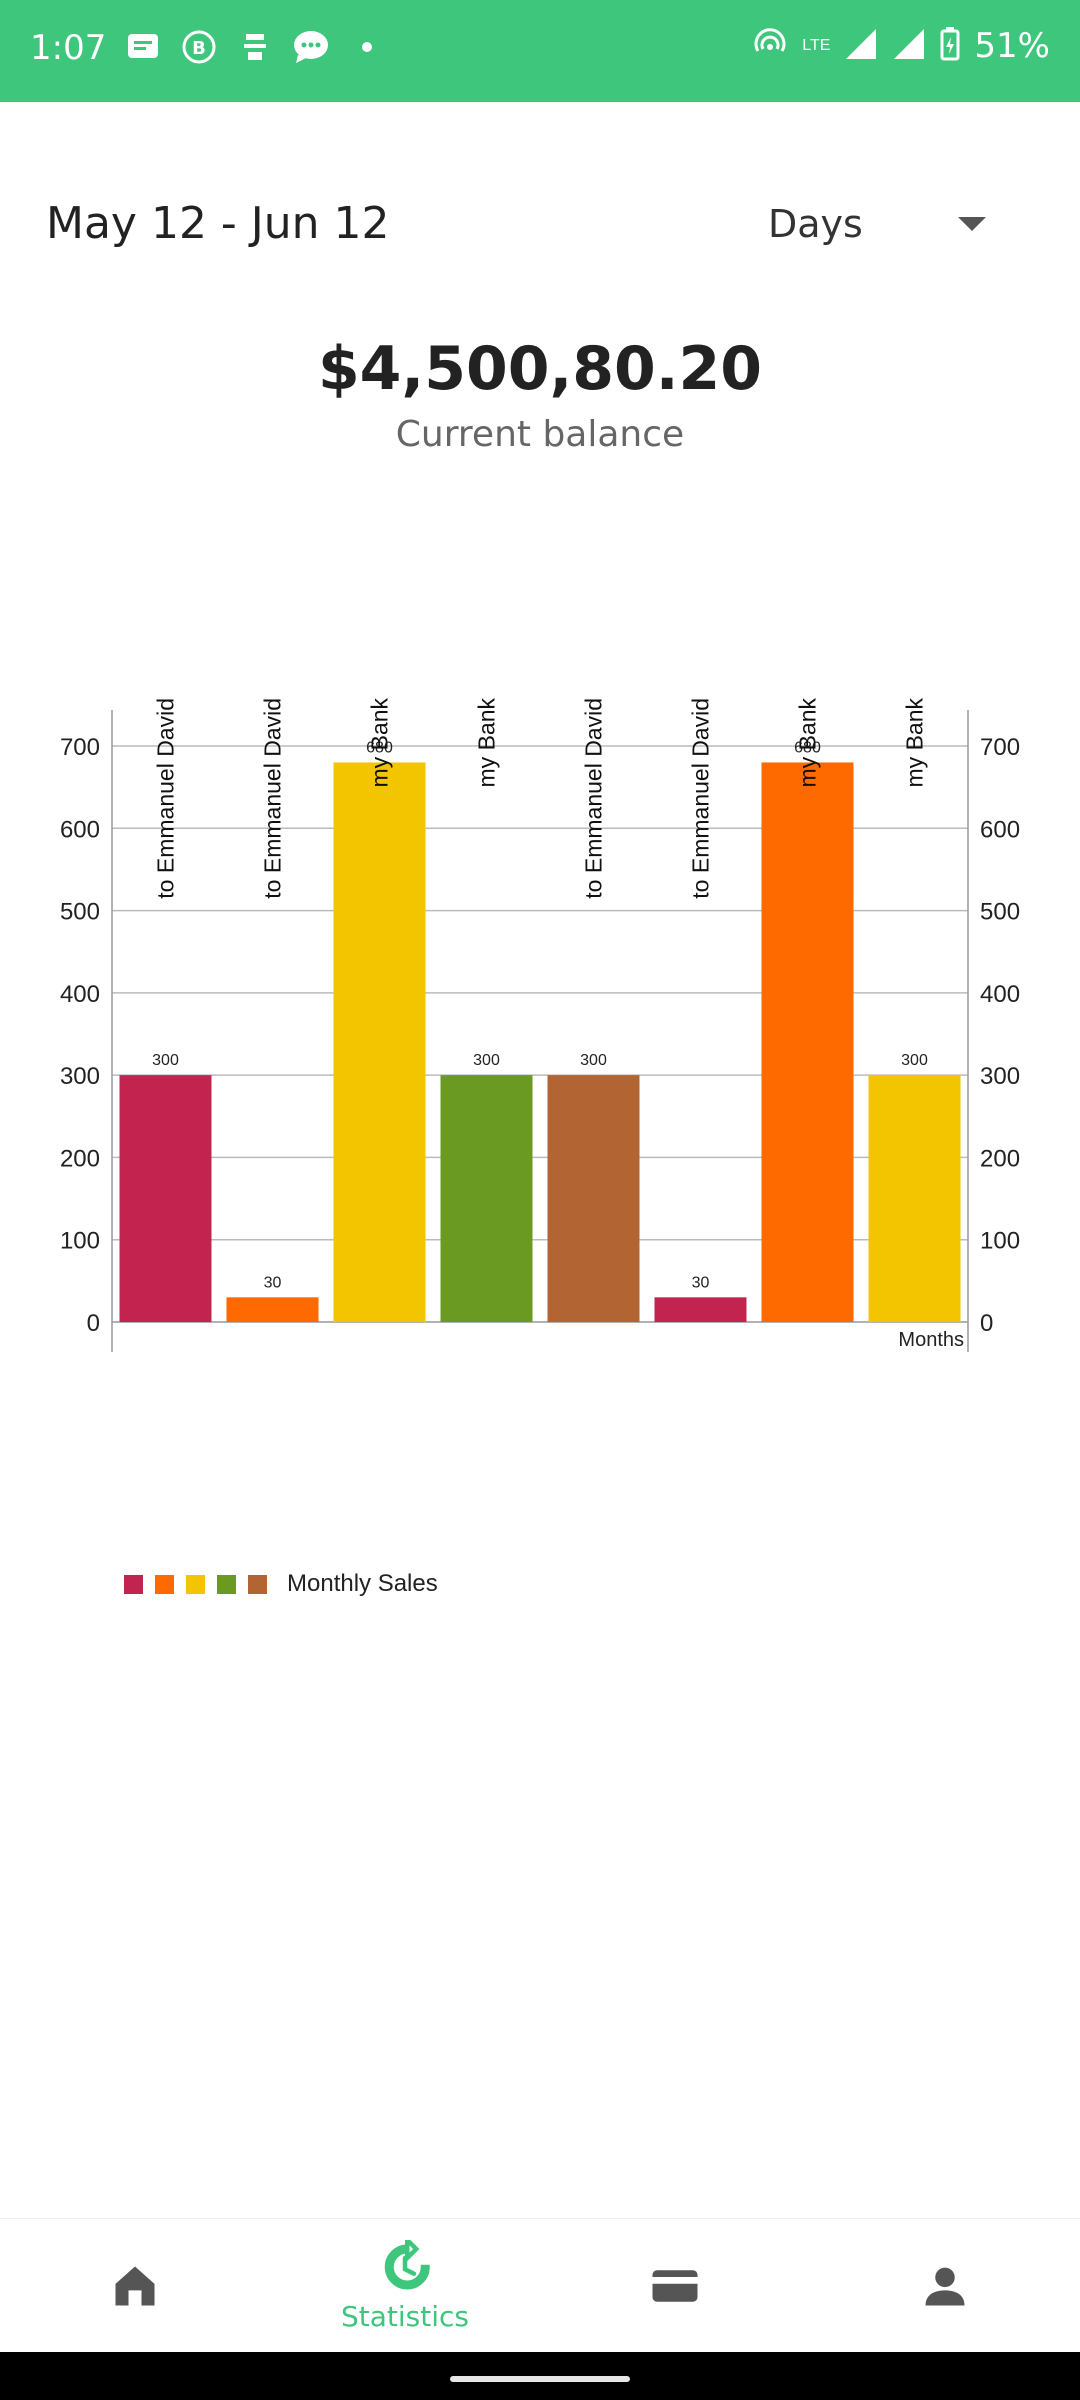 This screenshot has width=1080, height=2400. What do you see at coordinates (311, 47) in the screenshot?
I see `chat-bubble-icon` at bounding box center [311, 47].